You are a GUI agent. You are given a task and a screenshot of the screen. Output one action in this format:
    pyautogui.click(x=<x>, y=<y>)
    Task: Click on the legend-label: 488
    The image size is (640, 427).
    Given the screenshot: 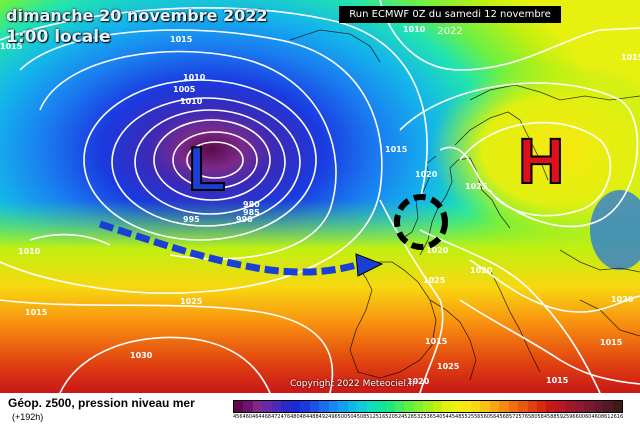 What is the action you would take?
    pyautogui.click(x=314, y=417)
    